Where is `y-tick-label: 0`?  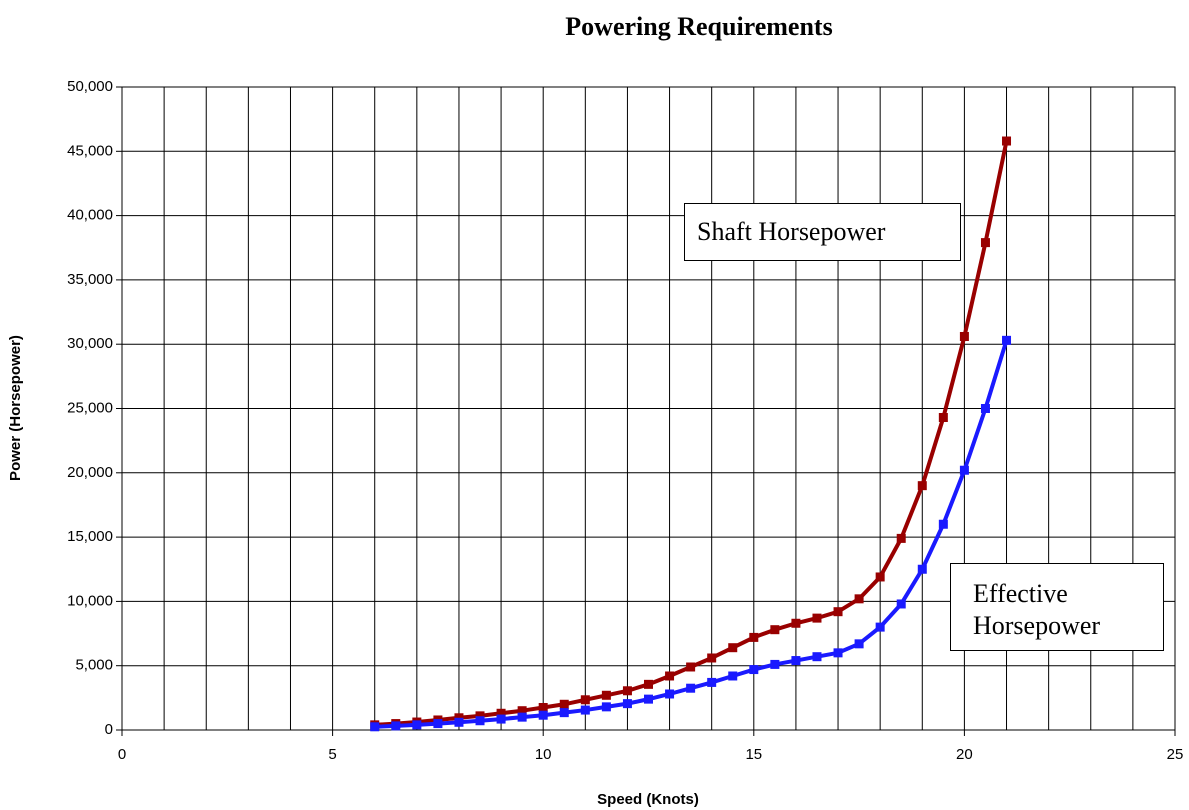
y-tick-label: 0 is located at coordinates (109, 729).